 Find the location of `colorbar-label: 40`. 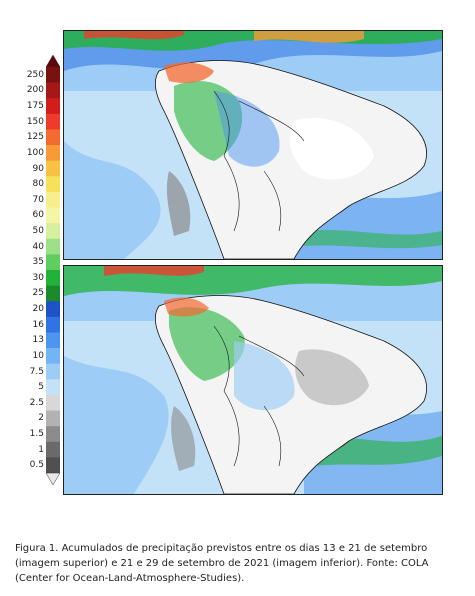

colorbar-label: 40 is located at coordinates (38, 246).